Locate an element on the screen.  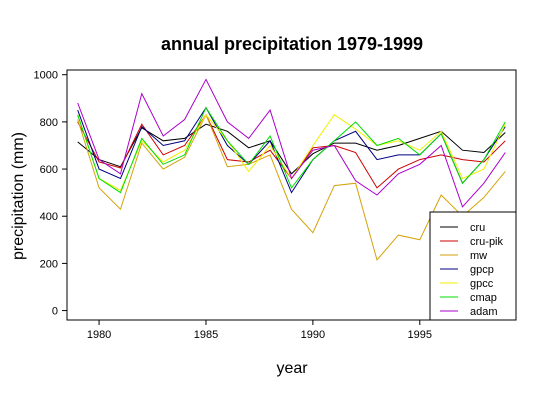
legend-label-gpcp: gpcp is located at coordinates (482, 270).